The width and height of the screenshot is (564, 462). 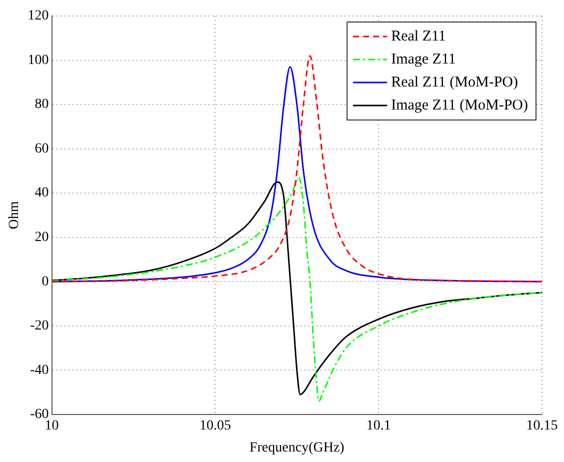 What do you see at coordinates (41, 104) in the screenshot?
I see `y-tick-label: 80` at bounding box center [41, 104].